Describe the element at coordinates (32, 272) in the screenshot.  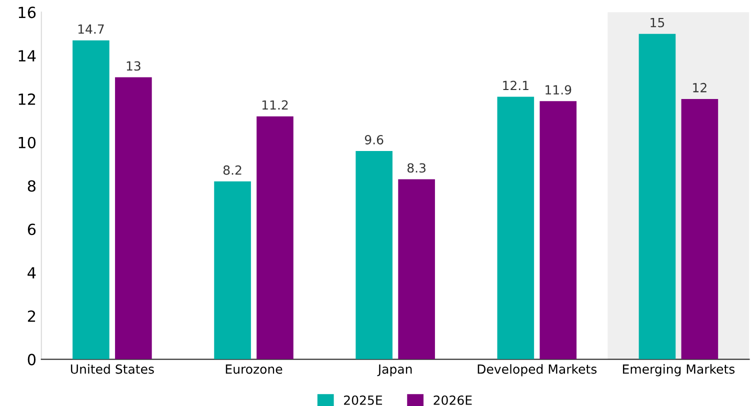
I see `y-tick-label: 4` at that location.